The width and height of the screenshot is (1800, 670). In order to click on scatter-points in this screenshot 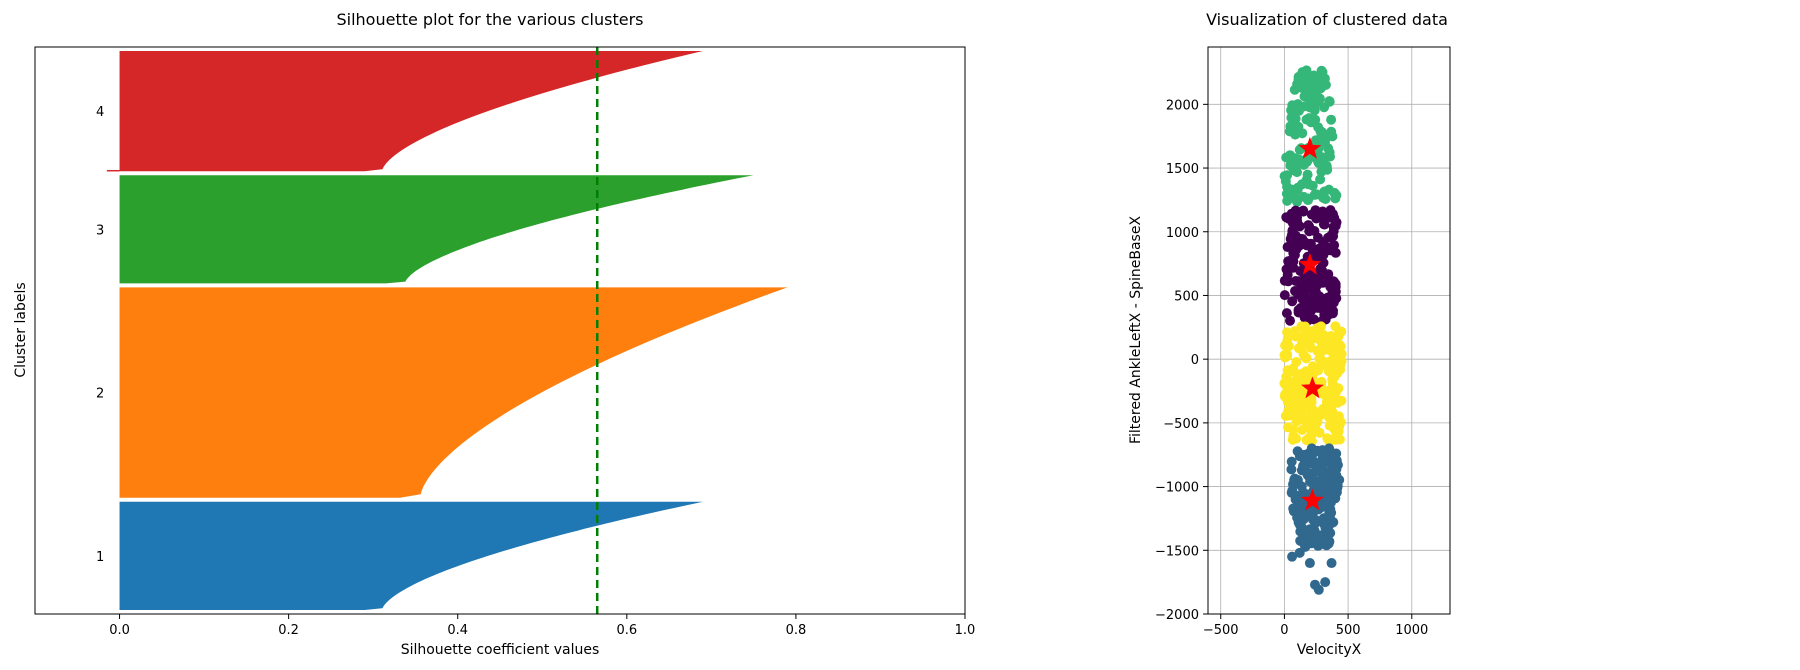, I will do `click(1313, 330)`.